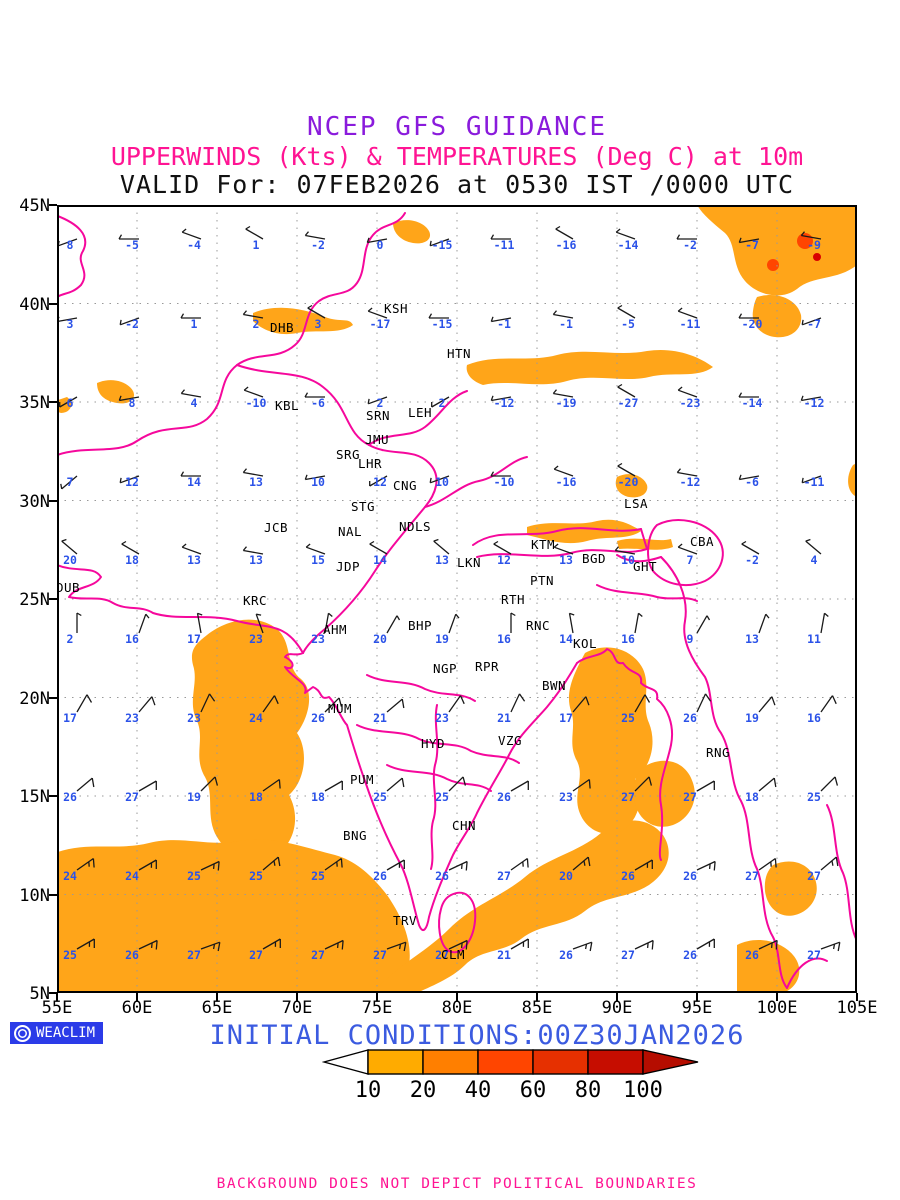  What do you see at coordinates (194, 560) in the screenshot?
I see `temp-value: 13` at bounding box center [194, 560].